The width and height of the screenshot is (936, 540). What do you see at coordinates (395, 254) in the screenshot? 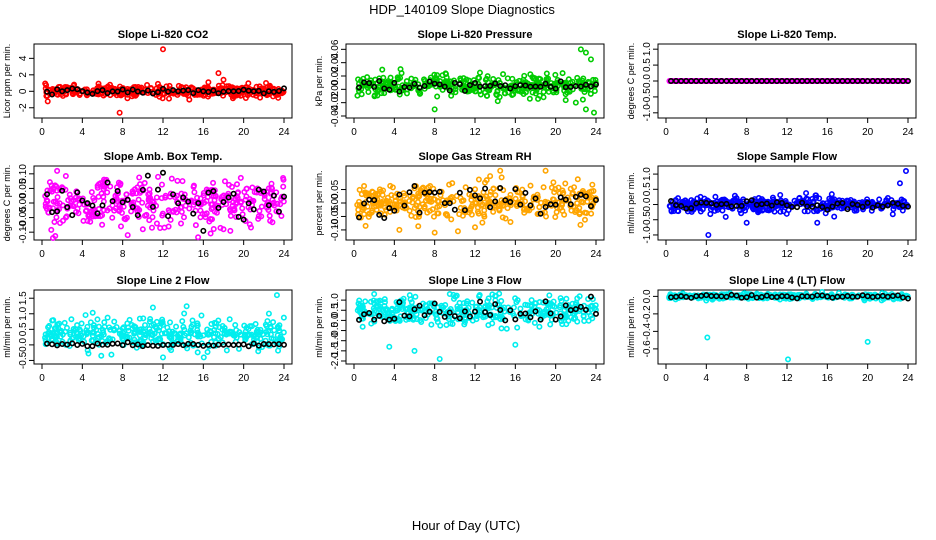
I see `x-tick-label: 4` at bounding box center [395, 254].